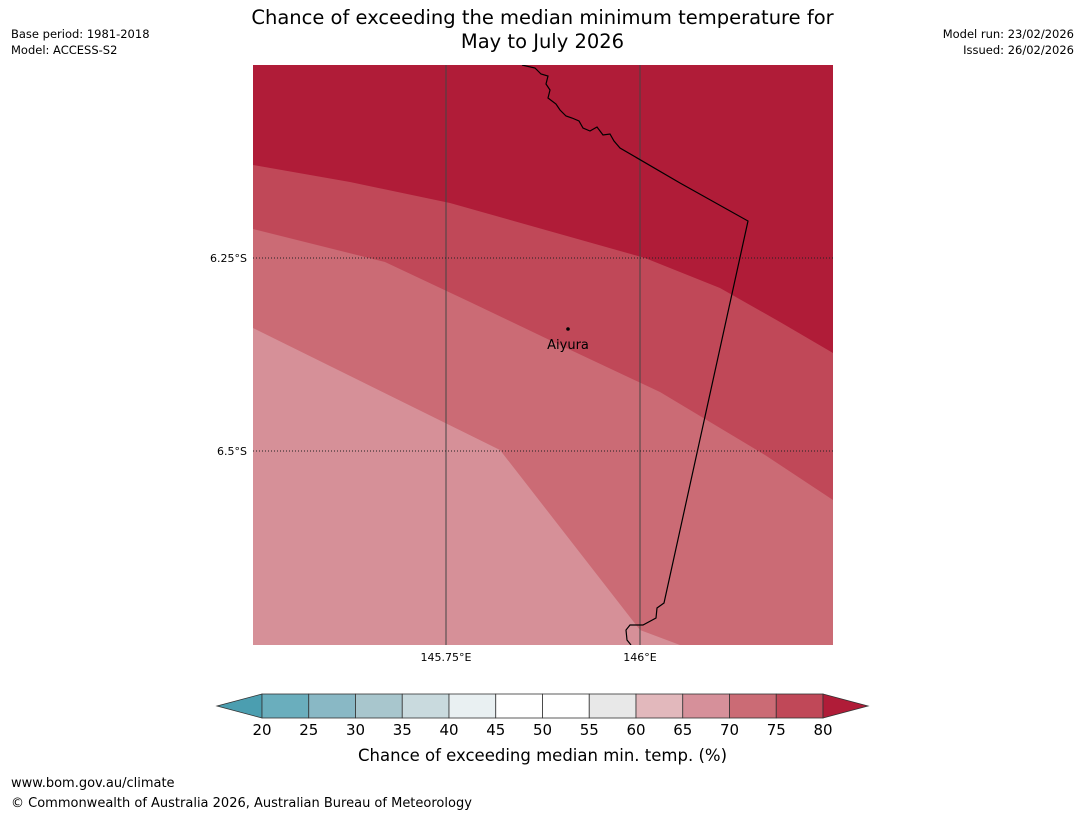 Image resolution: width=1085 pixels, height=816 pixels. What do you see at coordinates (80, 34) in the screenshot?
I see `base-period: Base period: 1981-2018` at bounding box center [80, 34].